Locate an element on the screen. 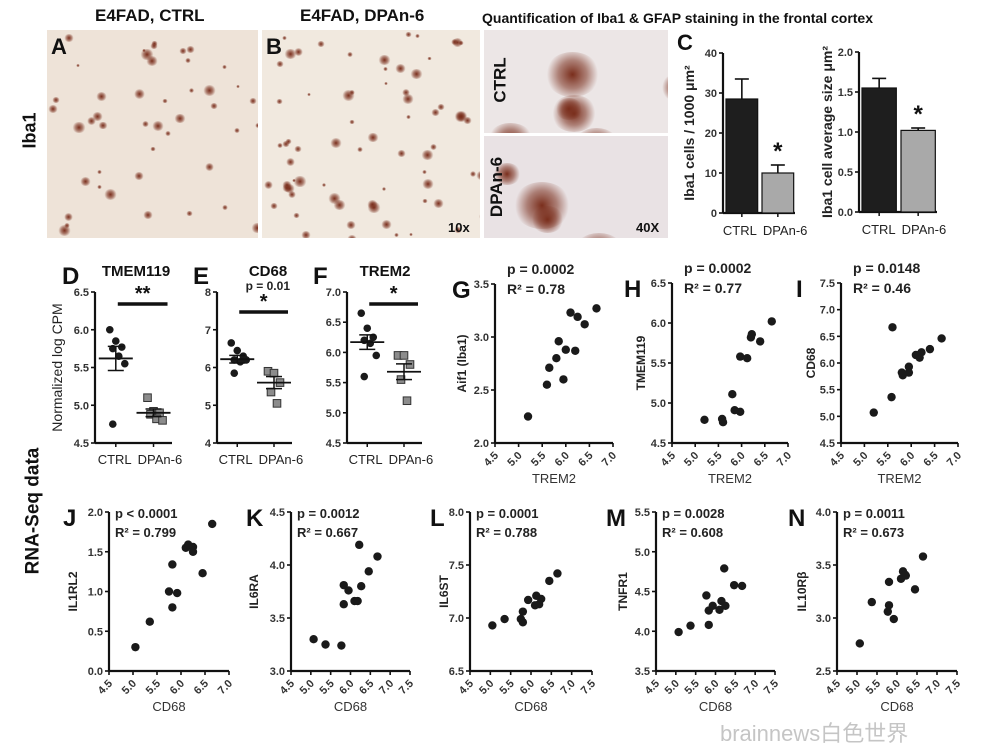 This screenshot has height=748, width=999. r-squared-label: R² = 0.799 is located at coordinates (145, 532).